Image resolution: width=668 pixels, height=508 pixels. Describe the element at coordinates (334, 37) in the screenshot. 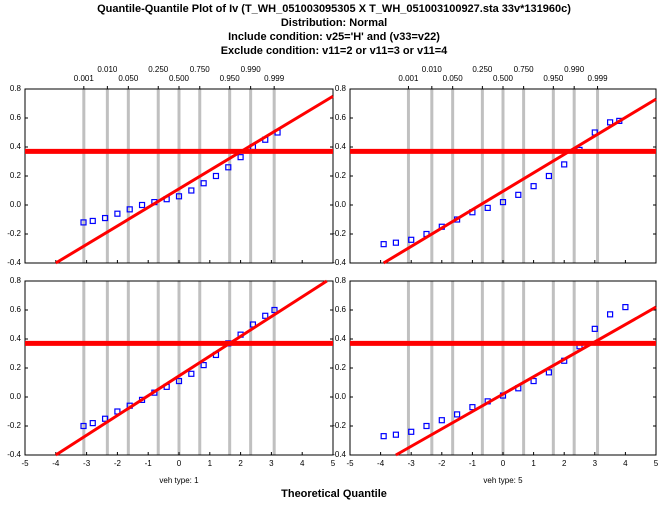

I see `chart-subtitle: Include condition: v25='H' and (v33=v22)` at that location.